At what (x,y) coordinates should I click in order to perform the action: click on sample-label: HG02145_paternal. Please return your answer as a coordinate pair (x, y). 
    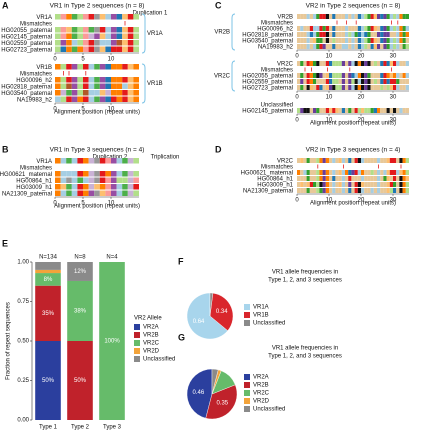
    Looking at the image, I should click on (26, 37).